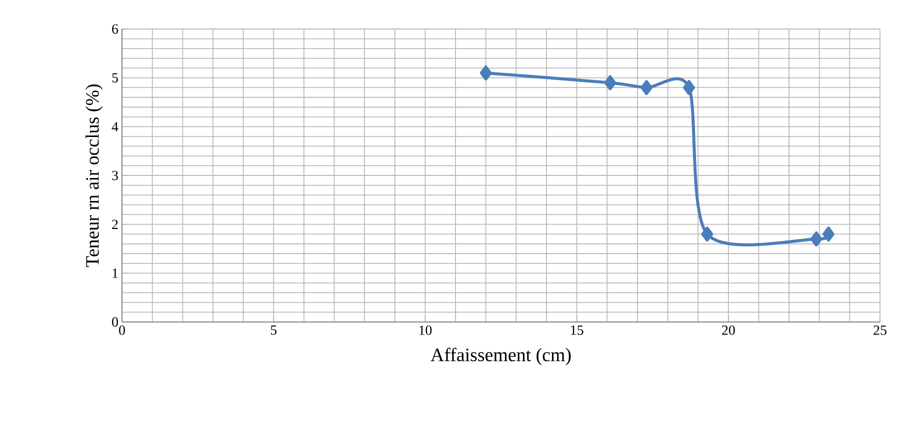 This screenshot has height=428, width=906. Describe the element at coordinates (880, 330) in the screenshot. I see `x-tick-label: 25` at that location.